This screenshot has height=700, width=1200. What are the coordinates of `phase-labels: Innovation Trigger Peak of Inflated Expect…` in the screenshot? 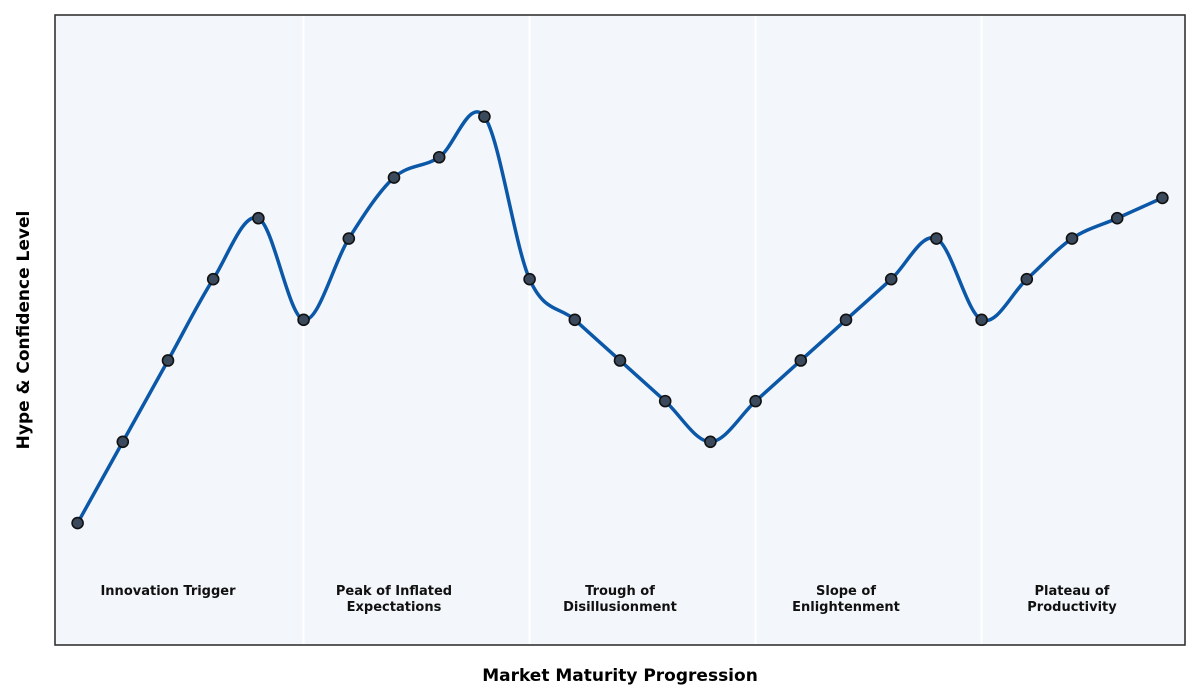 It's located at (608, 599).